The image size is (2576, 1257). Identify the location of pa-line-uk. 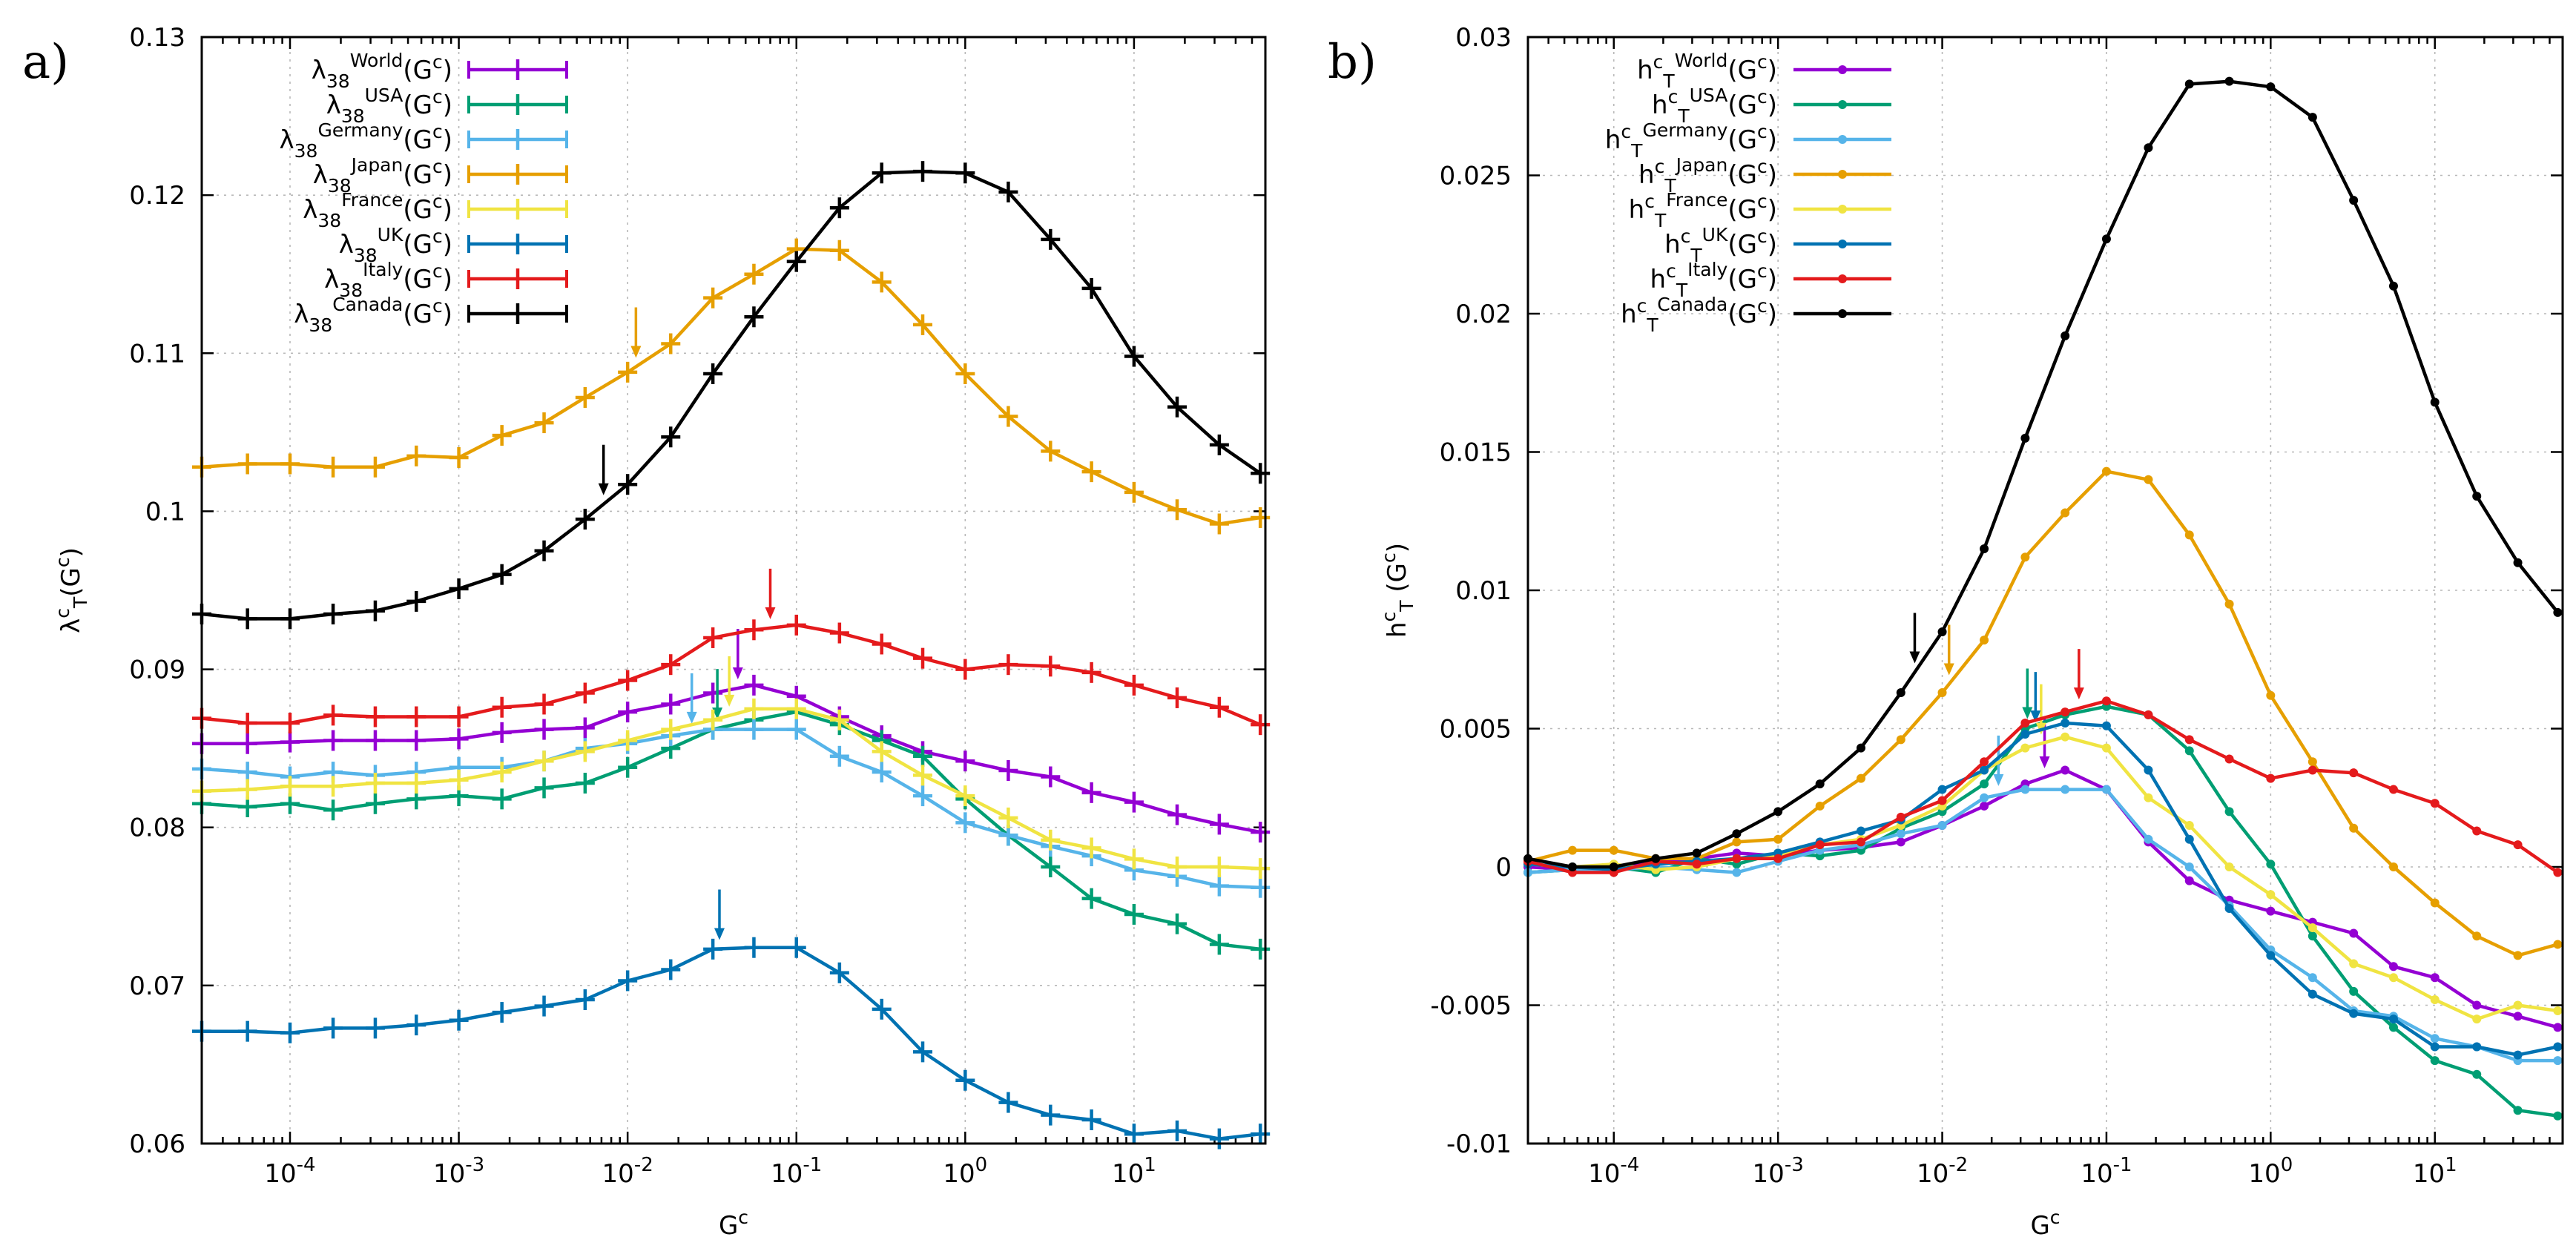
(732, 1043).